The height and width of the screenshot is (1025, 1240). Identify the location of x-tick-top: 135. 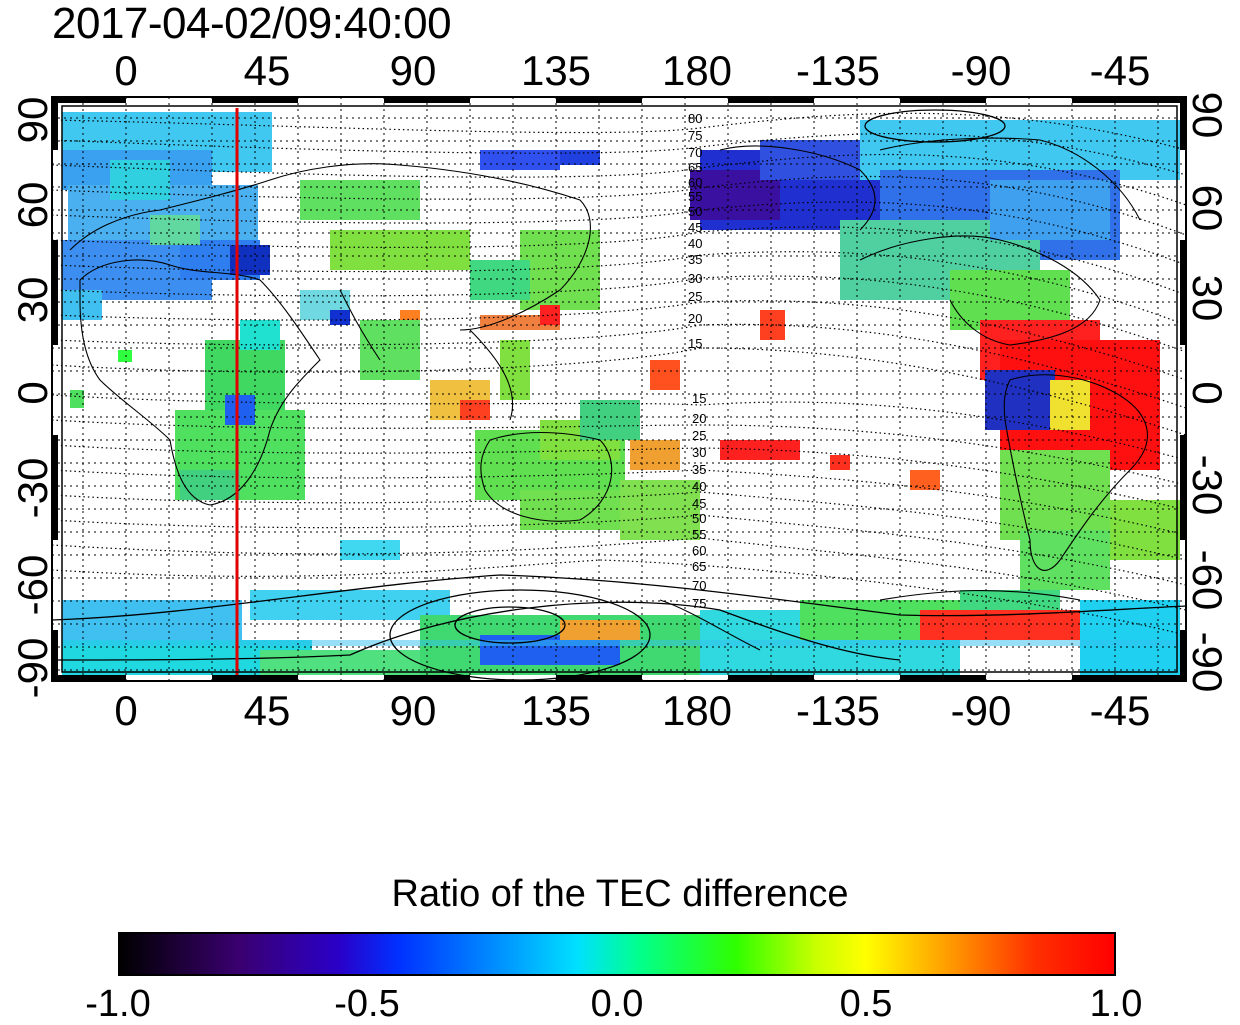
(556, 70).